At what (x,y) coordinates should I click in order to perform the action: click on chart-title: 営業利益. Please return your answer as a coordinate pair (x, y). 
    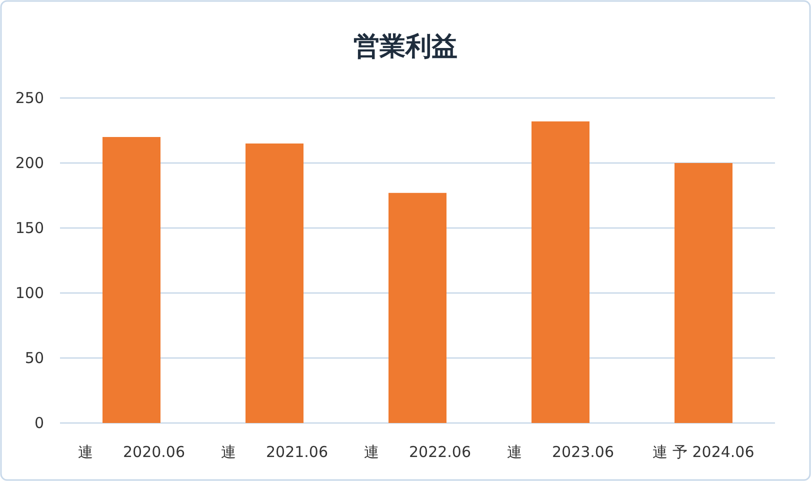
    Looking at the image, I should click on (406, 47).